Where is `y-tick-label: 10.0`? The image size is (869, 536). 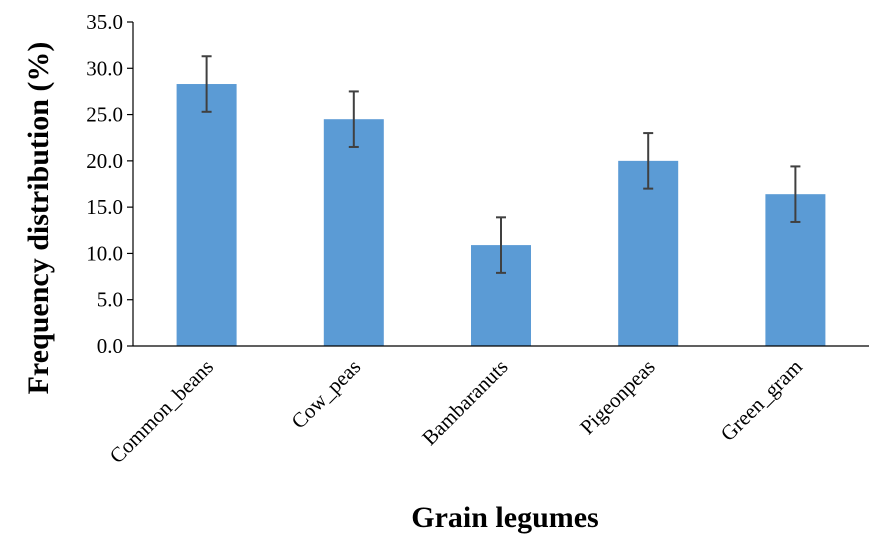
y-tick-label: 10.0 is located at coordinates (104, 253).